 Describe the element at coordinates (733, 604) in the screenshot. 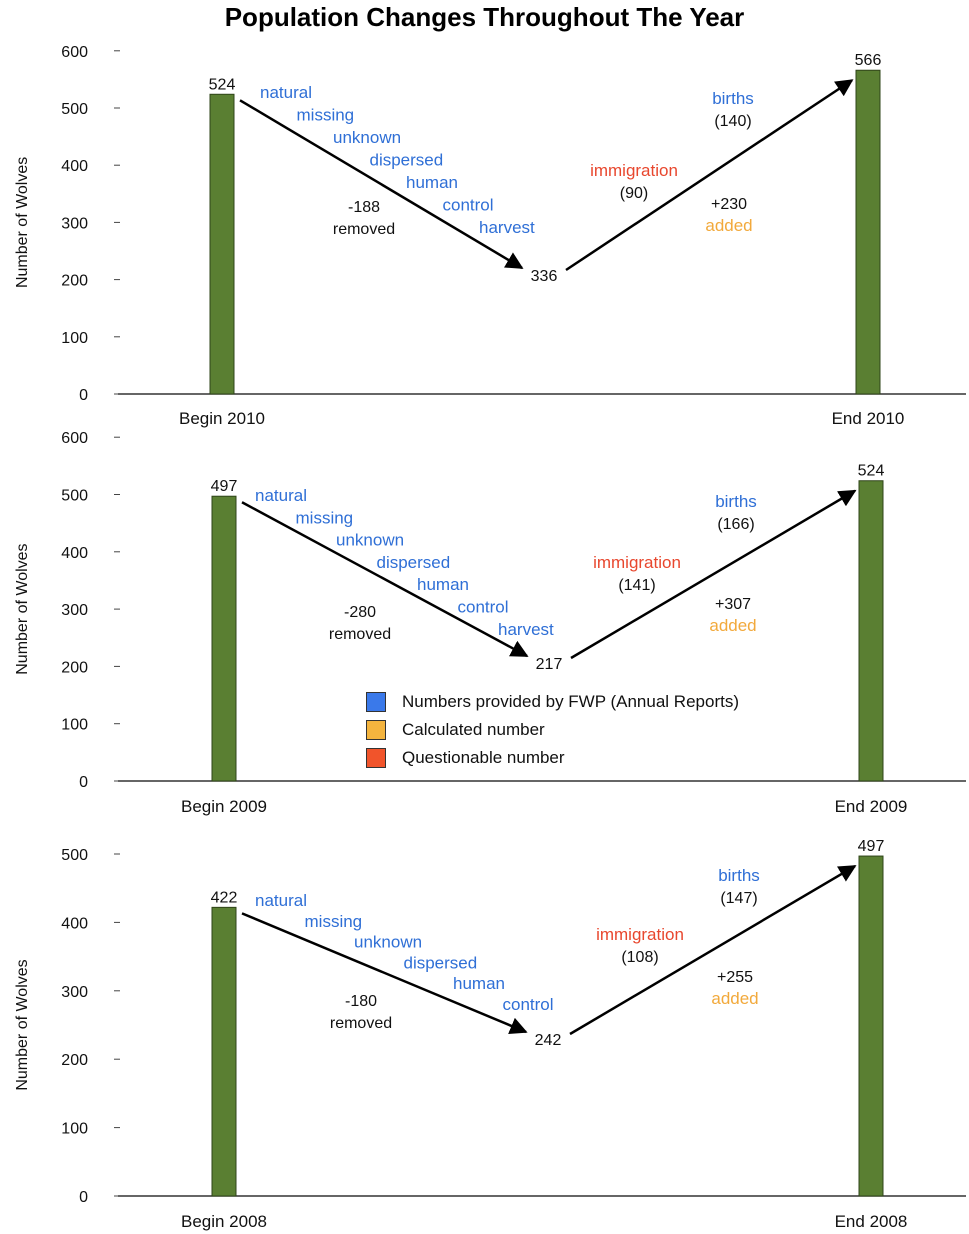

I see `added-value: +307` at that location.